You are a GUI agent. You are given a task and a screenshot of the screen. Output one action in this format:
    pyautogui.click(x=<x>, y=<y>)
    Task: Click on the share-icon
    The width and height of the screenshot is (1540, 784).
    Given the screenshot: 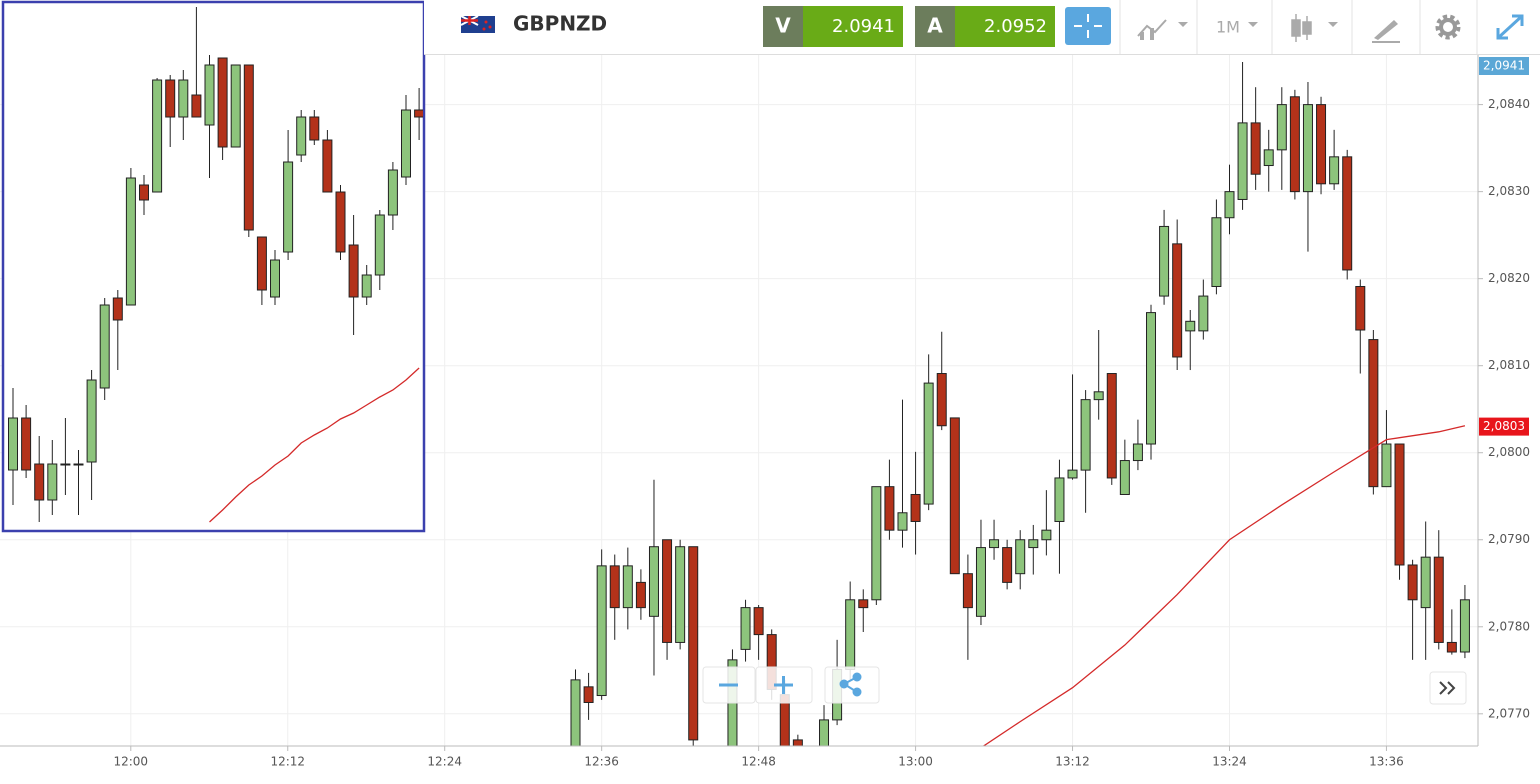 What is the action you would take?
    pyautogui.click(x=850, y=684)
    